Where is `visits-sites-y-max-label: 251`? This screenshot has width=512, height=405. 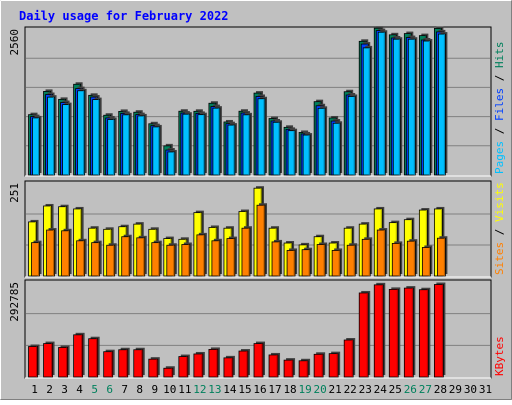 visits-sites-y-max-label: 251 is located at coordinates (14, 193).